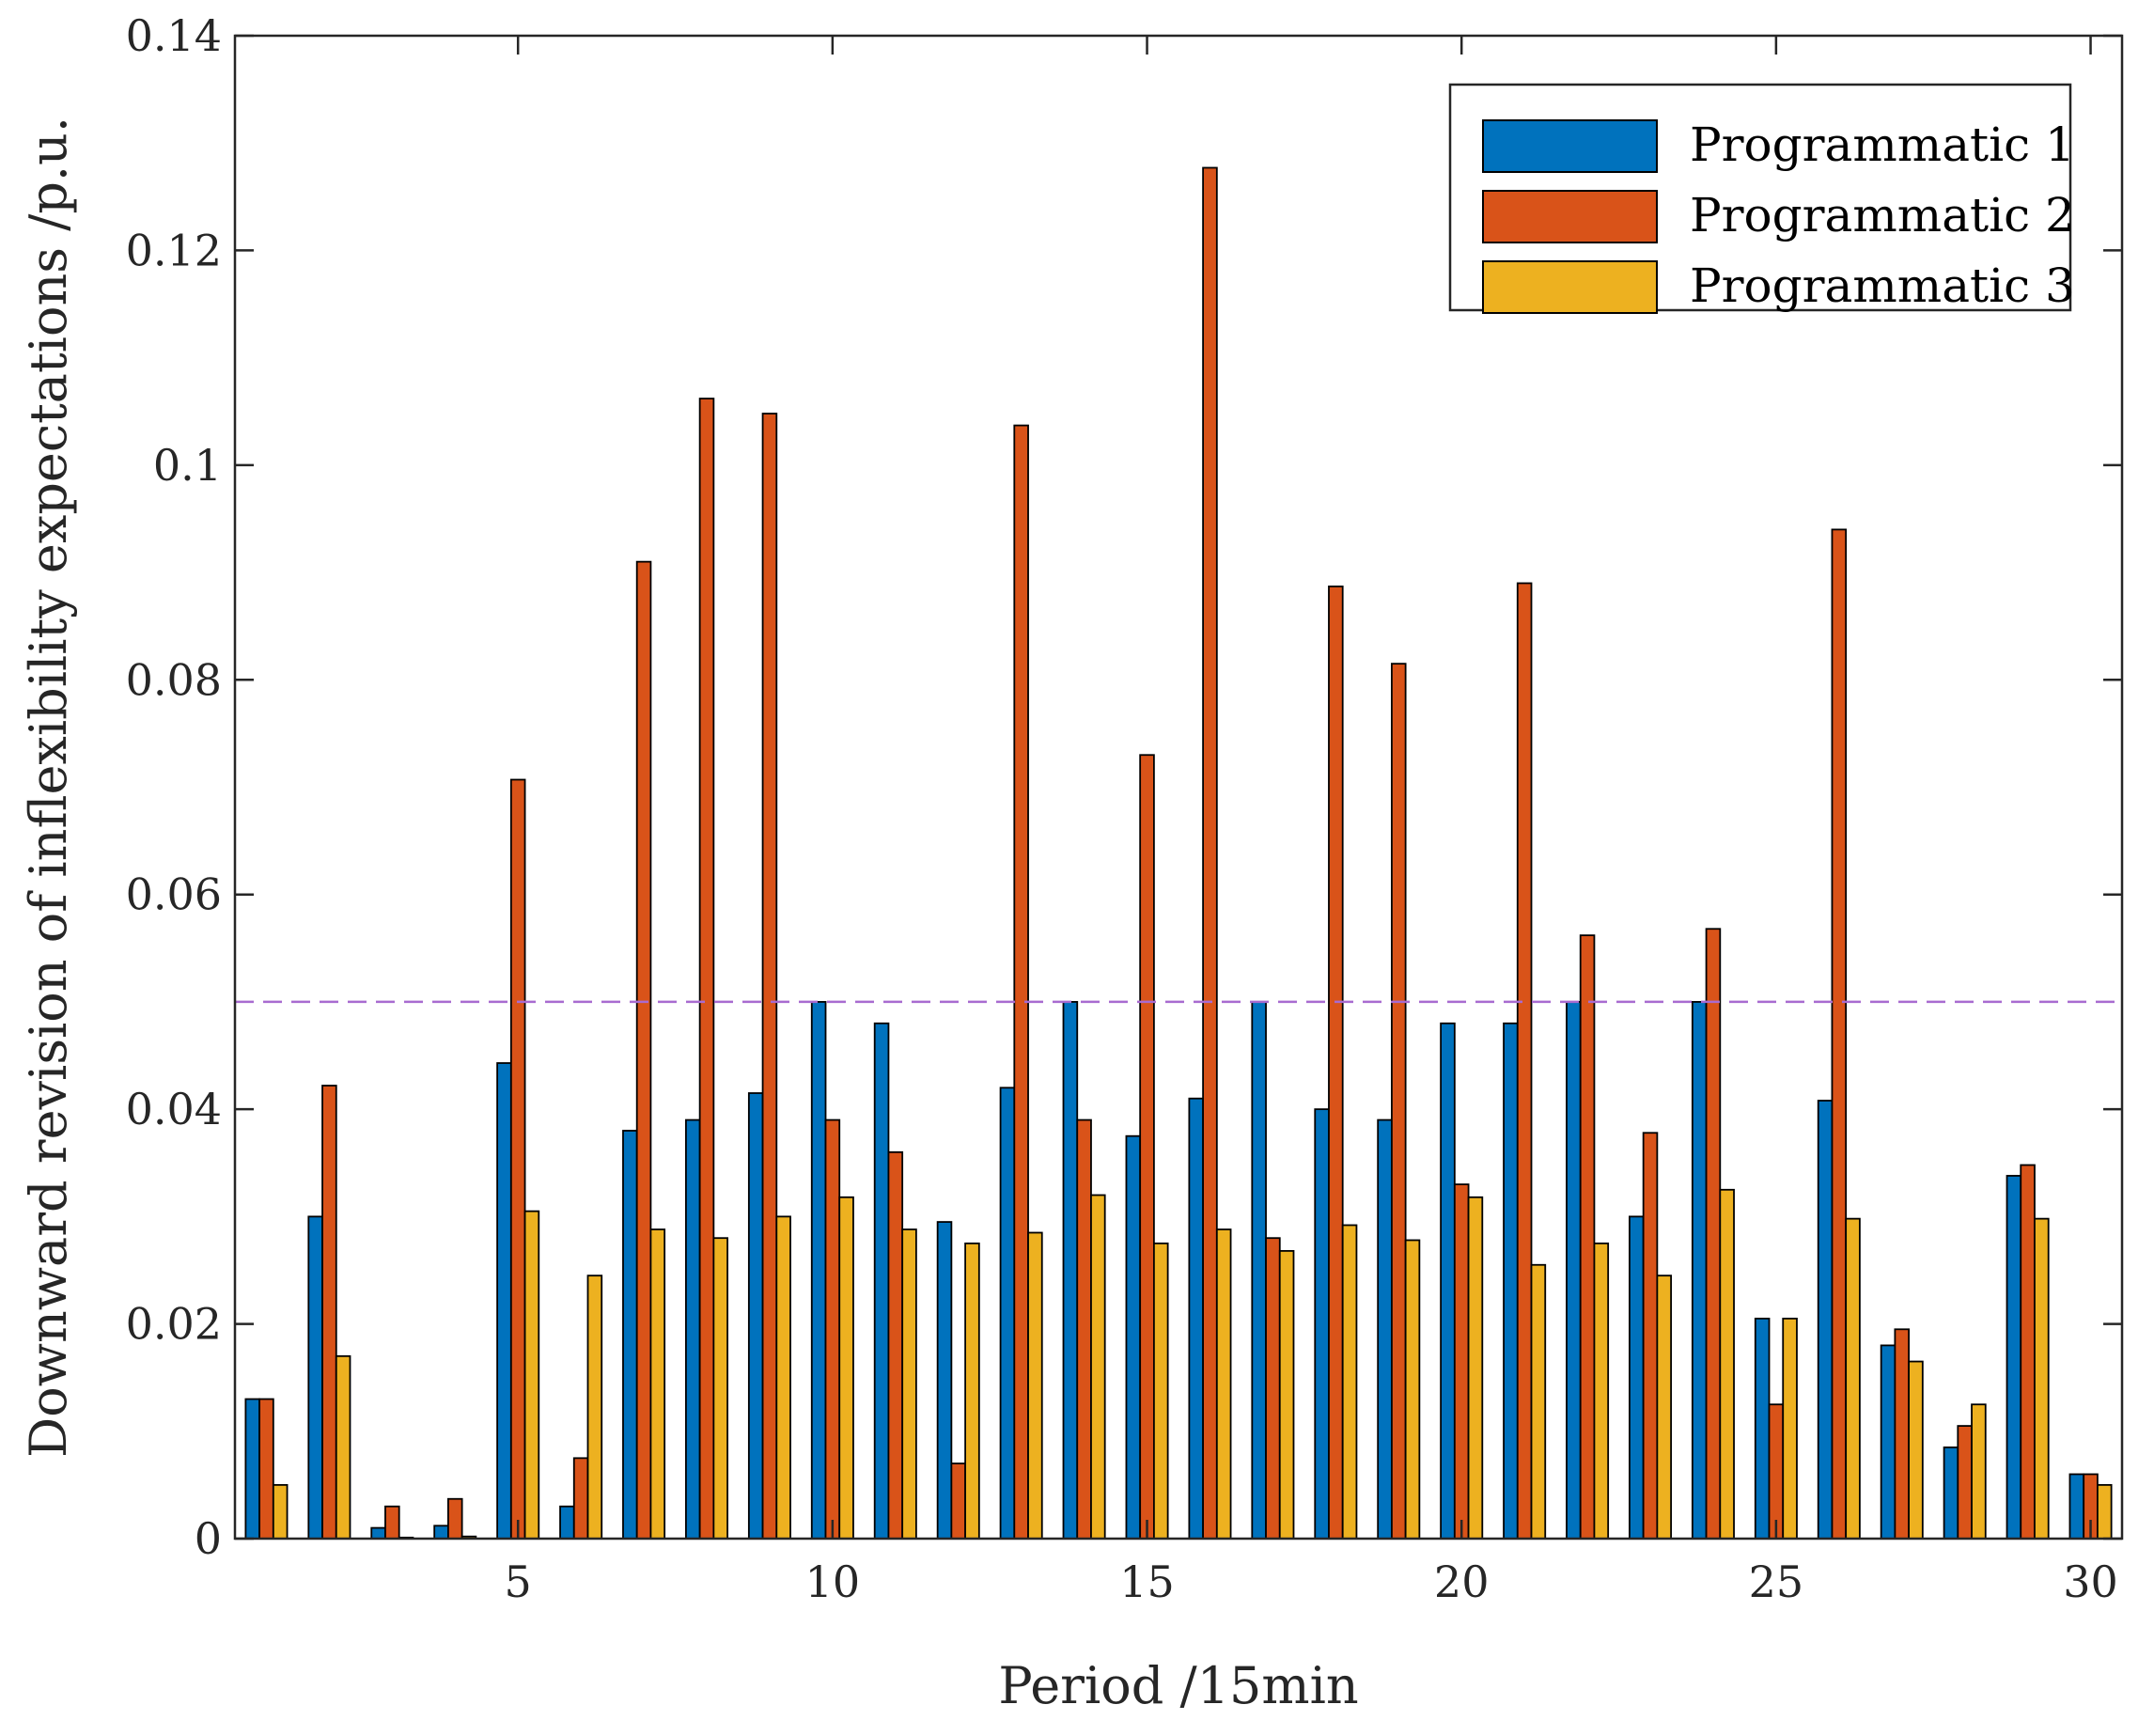 This screenshot has width=2154, height=1736. I want to click on bar-s3-p1, so click(280, 1511).